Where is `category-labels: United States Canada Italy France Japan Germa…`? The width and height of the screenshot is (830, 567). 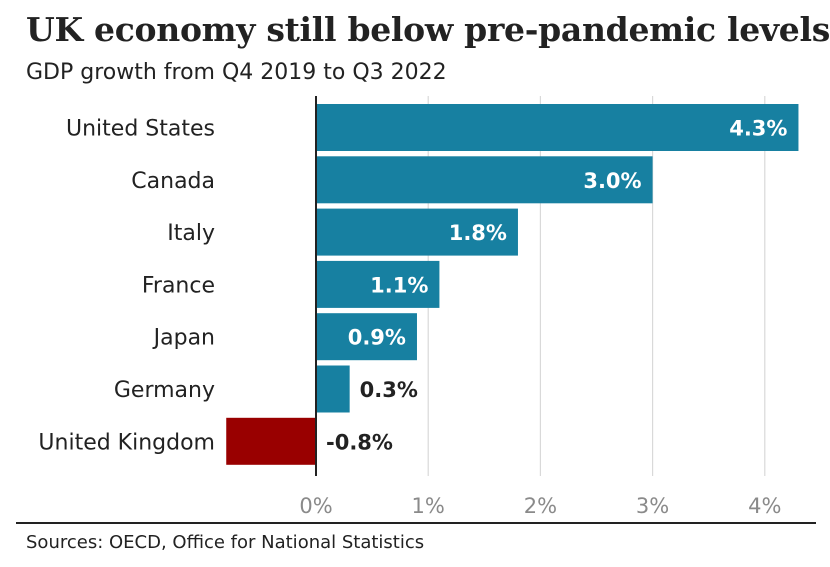 category-labels: United States Canada Italy France Japan Germa… is located at coordinates (126, 286).